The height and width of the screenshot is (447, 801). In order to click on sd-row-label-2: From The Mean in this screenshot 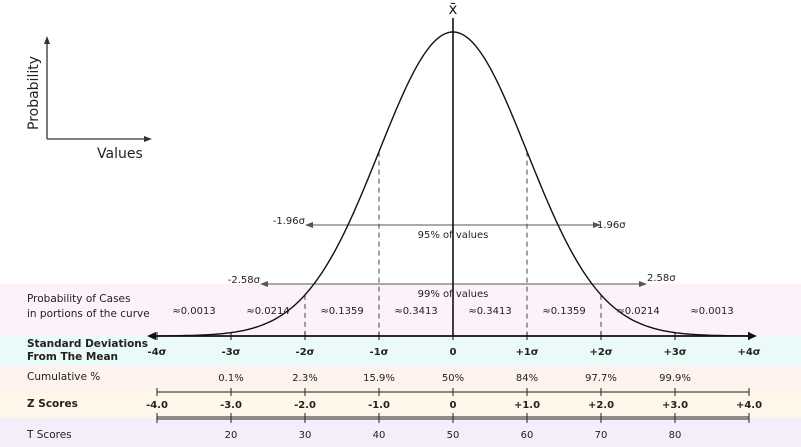, I will do `click(72, 357)`.